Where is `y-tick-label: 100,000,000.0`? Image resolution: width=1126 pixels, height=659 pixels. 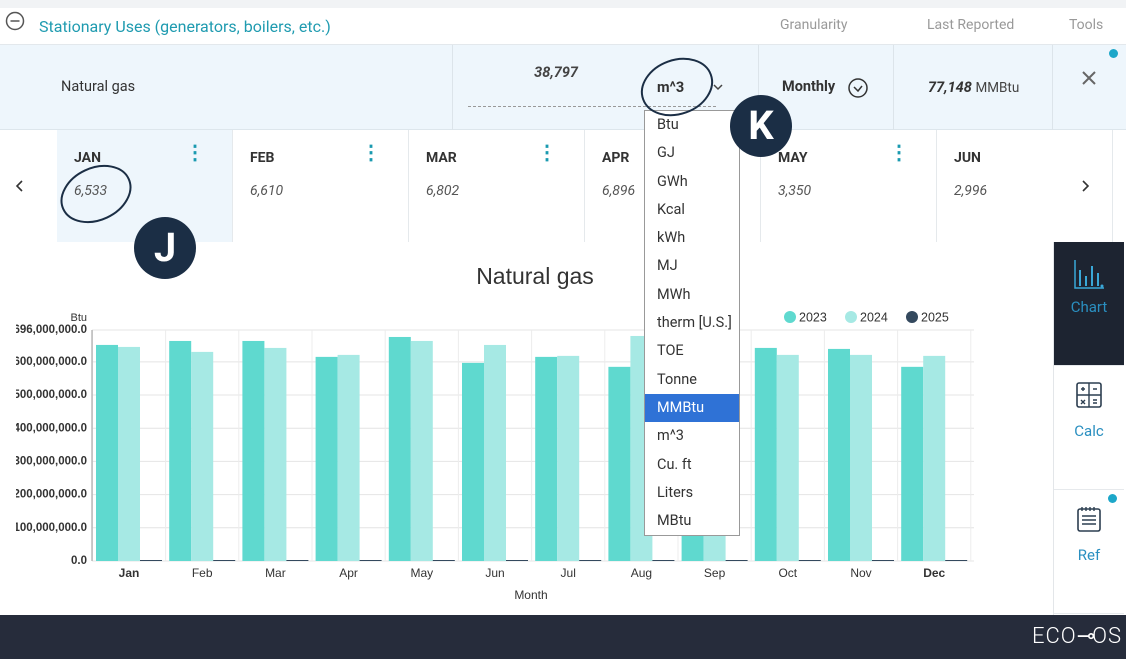
y-tick-label: 100,000,000.0 is located at coordinates (50, 528).